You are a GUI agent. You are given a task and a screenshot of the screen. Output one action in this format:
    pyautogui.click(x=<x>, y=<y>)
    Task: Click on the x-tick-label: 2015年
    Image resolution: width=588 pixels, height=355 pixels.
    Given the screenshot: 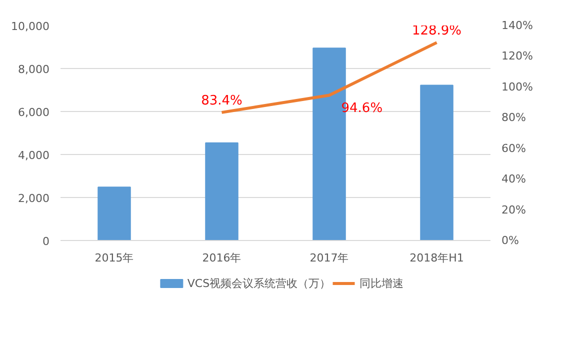 What is the action you would take?
    pyautogui.click(x=114, y=258)
    